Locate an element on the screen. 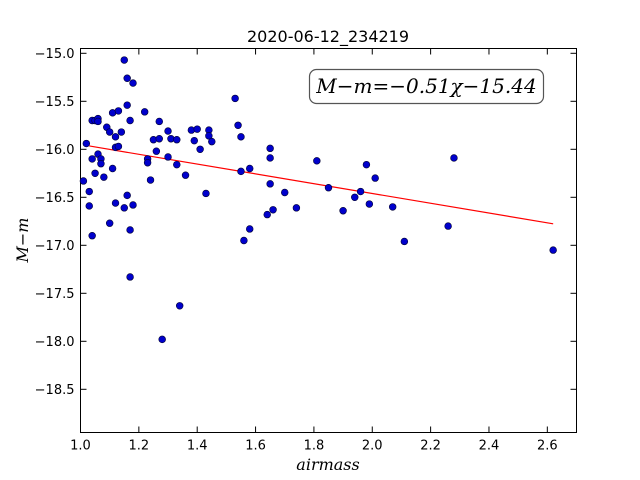 The height and width of the screenshot is (480, 640). y-tick-label: −18.0 is located at coordinates (55, 342).